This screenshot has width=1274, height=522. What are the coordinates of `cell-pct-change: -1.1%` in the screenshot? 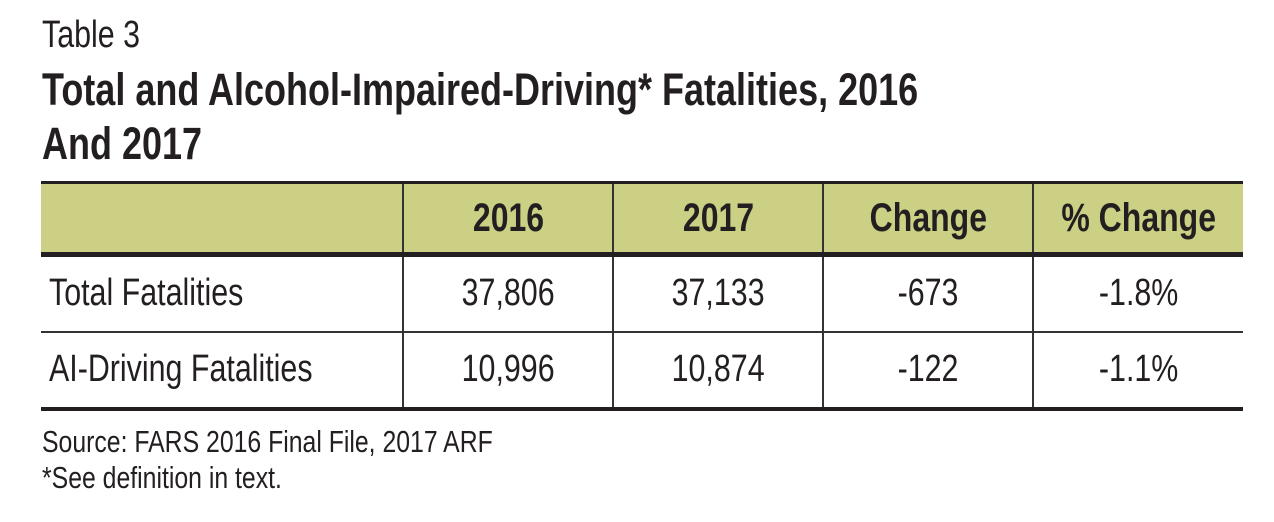 It's located at (1137, 370).